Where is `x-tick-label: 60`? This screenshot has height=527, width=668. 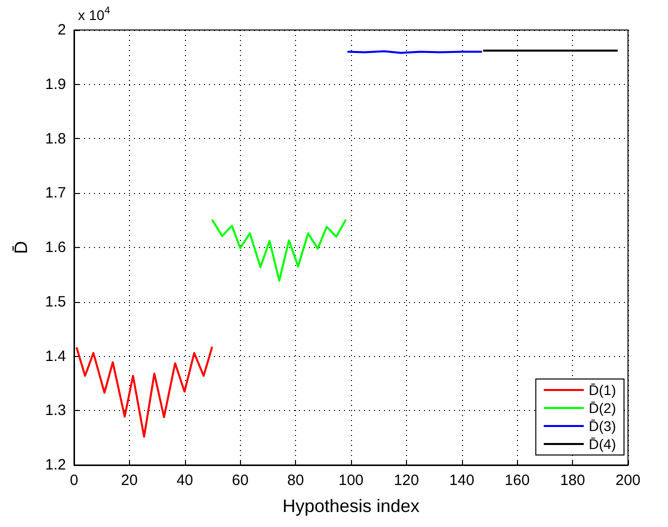
x-tick-label: 60 is located at coordinates (240, 480).